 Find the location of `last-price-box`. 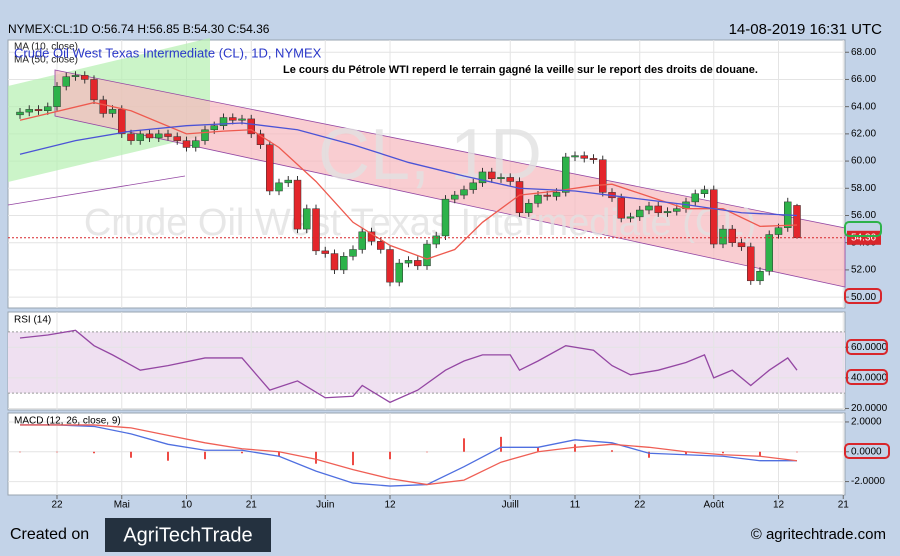

last-price-box is located at coordinates (864, 237).